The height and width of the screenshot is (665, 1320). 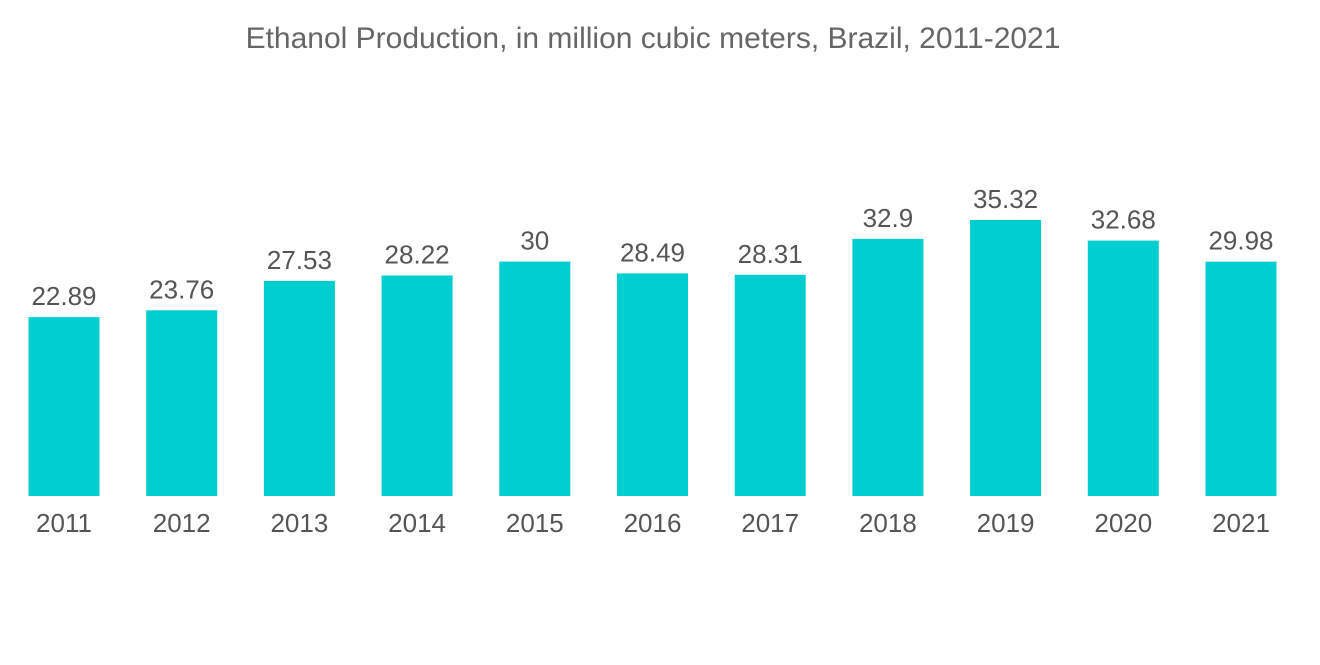 I want to click on x-tick-label-2014: 2014, so click(x=417, y=523).